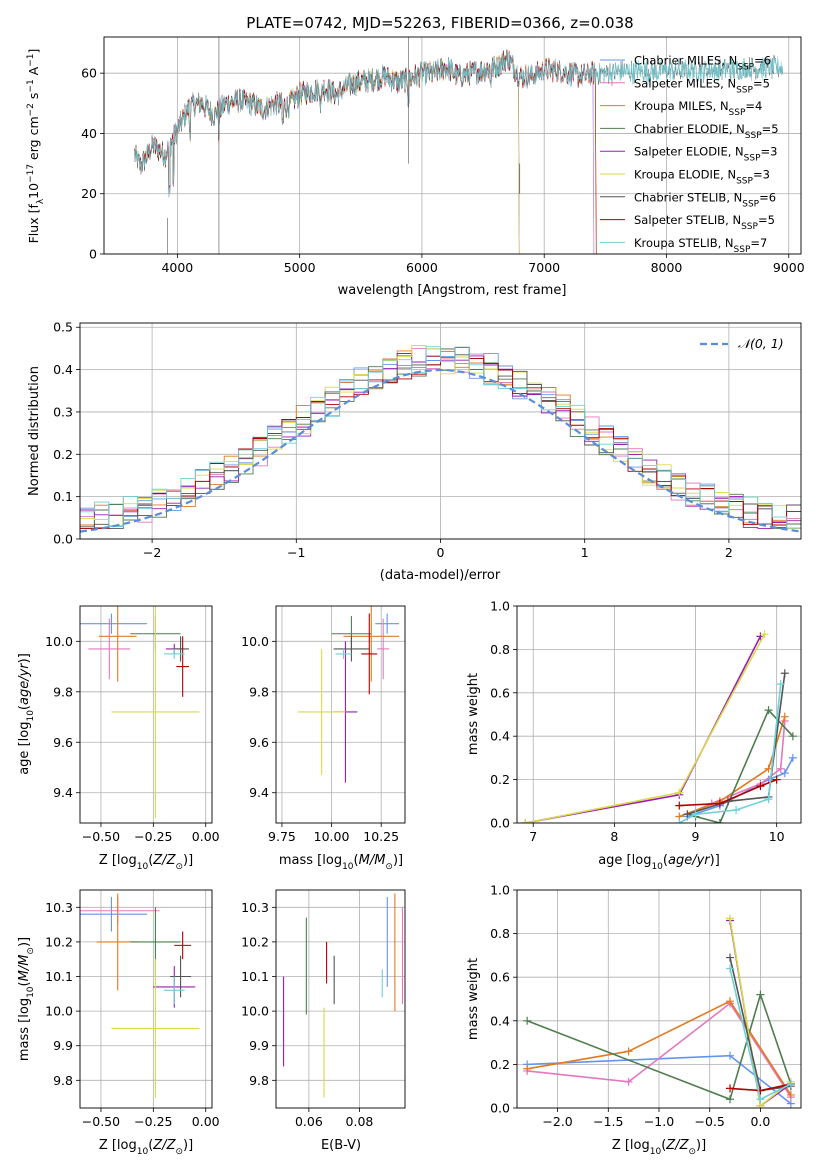 This screenshot has height=1170, width=819. What do you see at coordinates (343, 995) in the screenshot?
I see `plot-area-mass_vs_EBV` at bounding box center [343, 995].